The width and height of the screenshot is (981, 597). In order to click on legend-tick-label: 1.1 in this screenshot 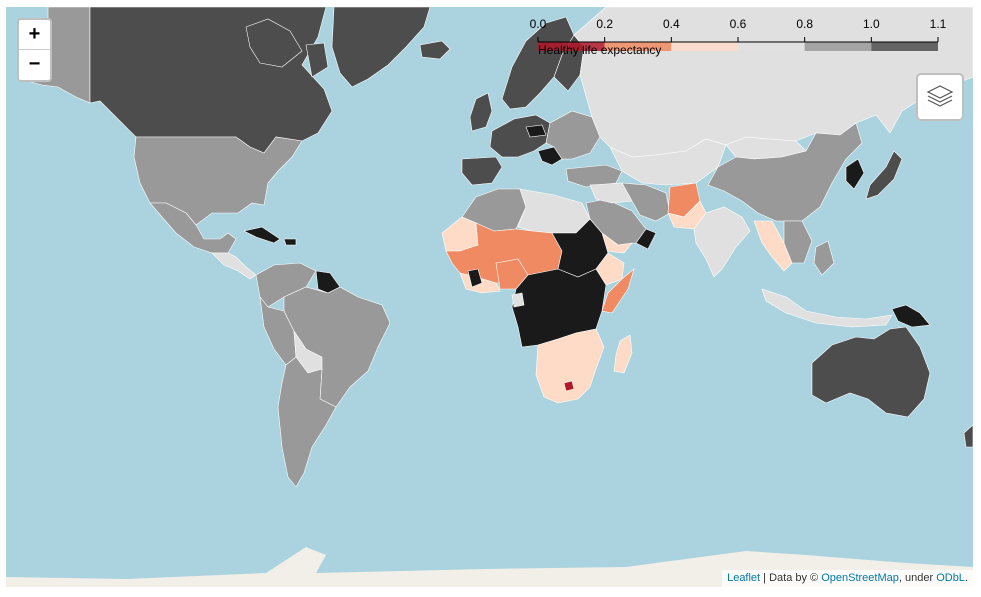, I will do `click(938, 24)`.